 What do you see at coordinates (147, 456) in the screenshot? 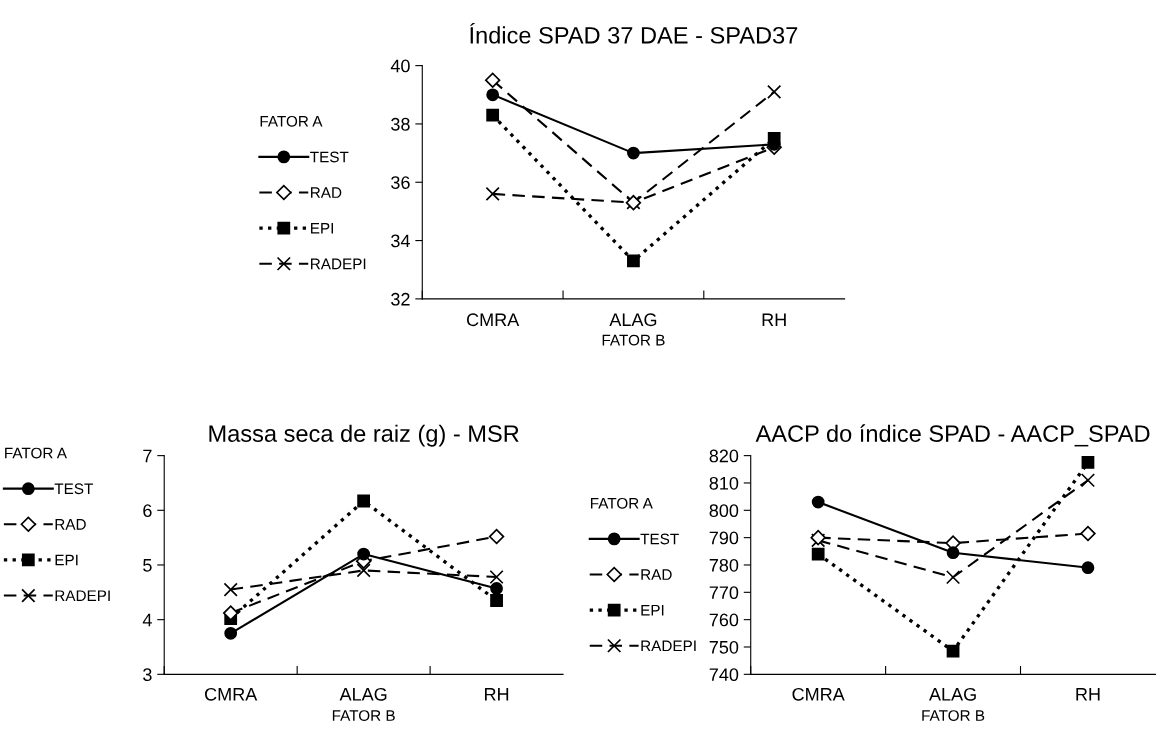
I see `y-tick-label: 7` at bounding box center [147, 456].